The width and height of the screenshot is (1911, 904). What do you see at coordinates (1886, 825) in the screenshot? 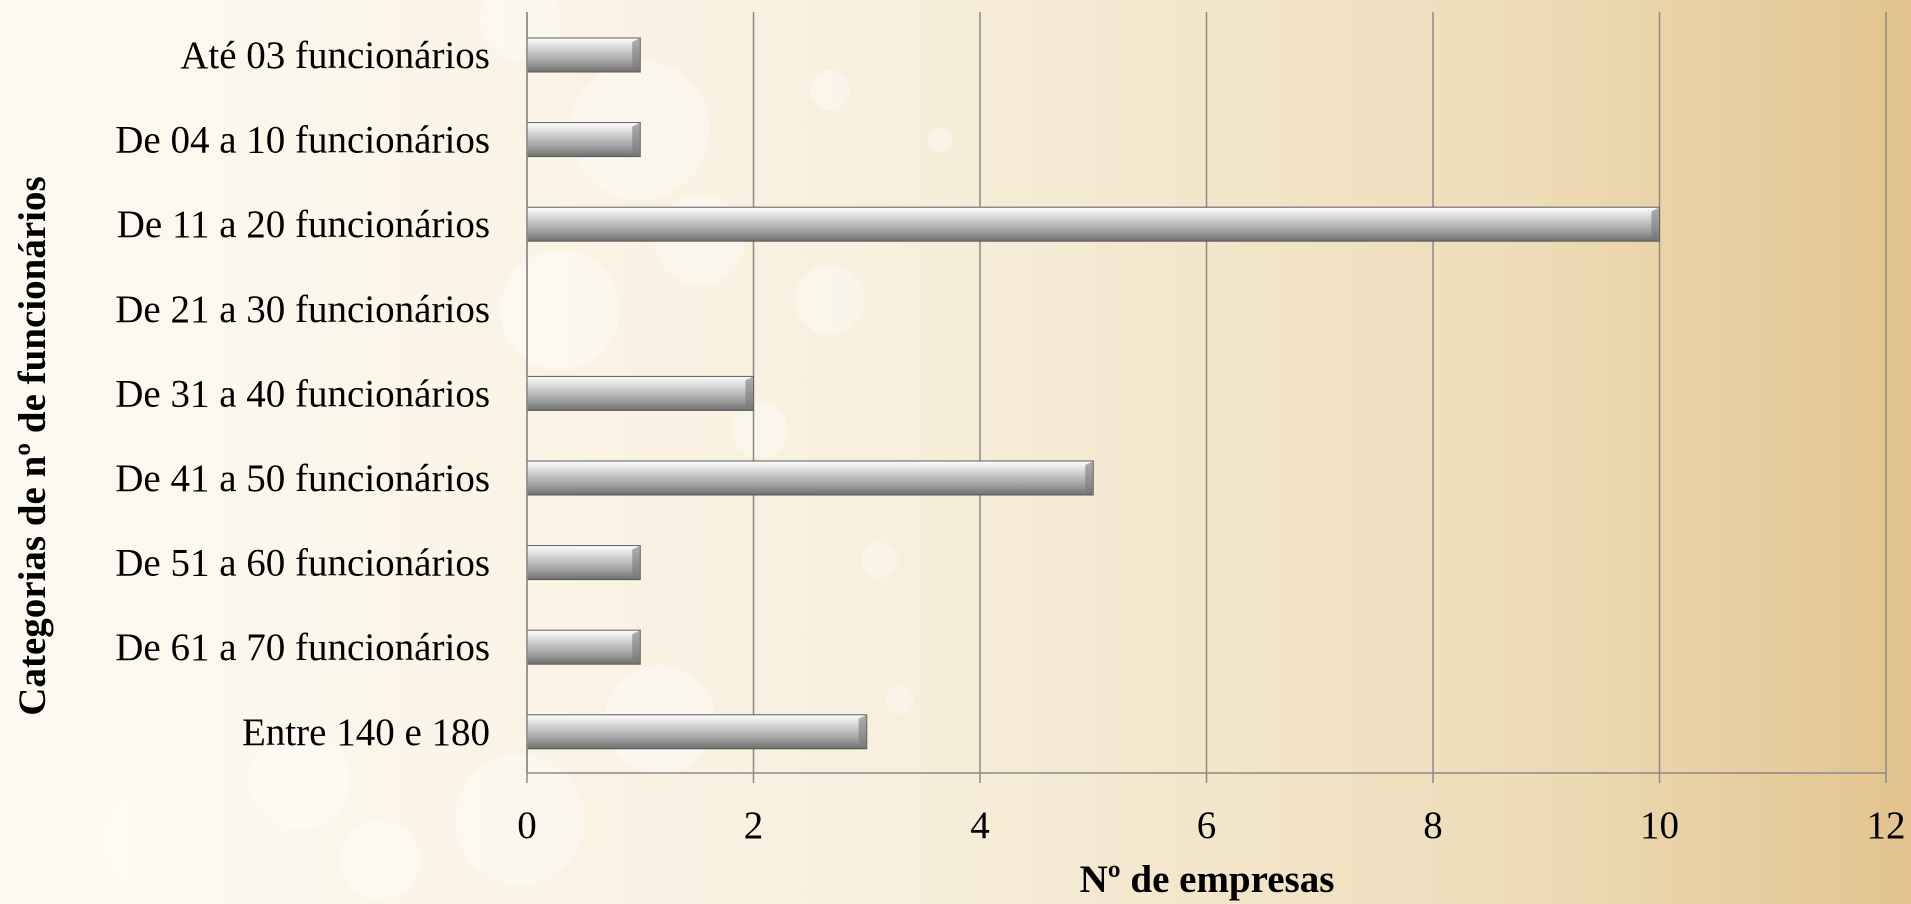
I see `x-tick-label: 12` at bounding box center [1886, 825].